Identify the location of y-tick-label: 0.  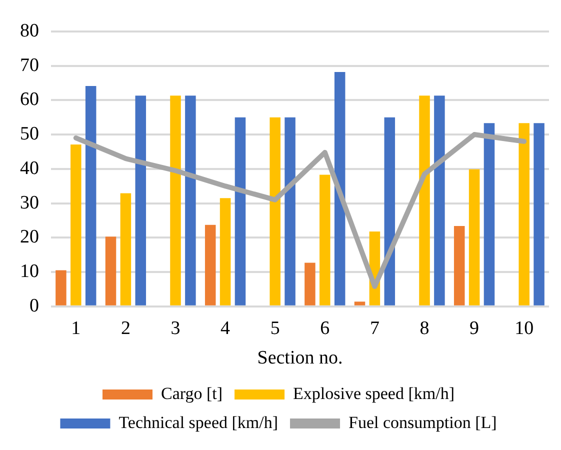
(34, 305).